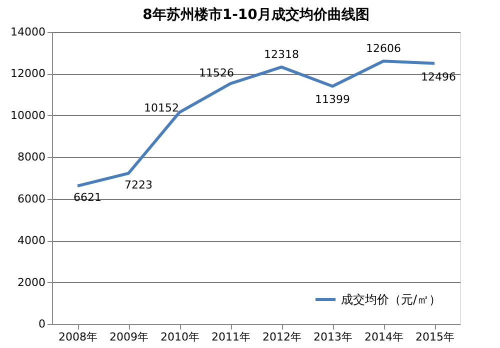 The width and height of the screenshot is (500, 348). Describe the element at coordinates (256, 14) in the screenshot. I see `chart-title: 8年苏州楼市1-10月成交均价曲线图` at that location.